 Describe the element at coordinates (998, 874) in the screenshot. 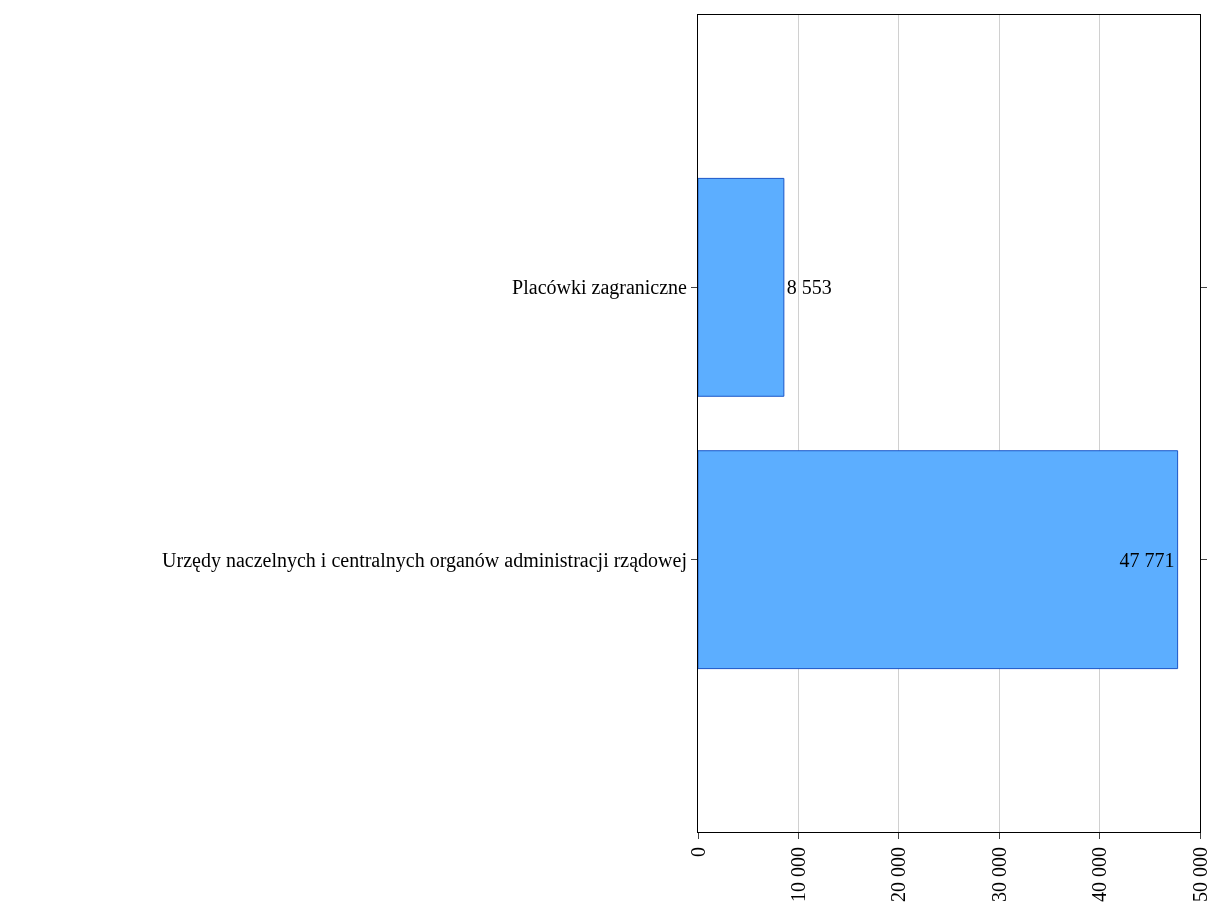

I see `x-tick-label: 30 000` at that location.